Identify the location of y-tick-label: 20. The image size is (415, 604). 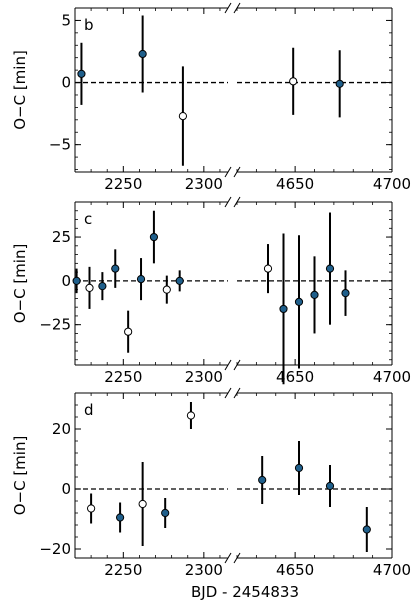
(61, 429).